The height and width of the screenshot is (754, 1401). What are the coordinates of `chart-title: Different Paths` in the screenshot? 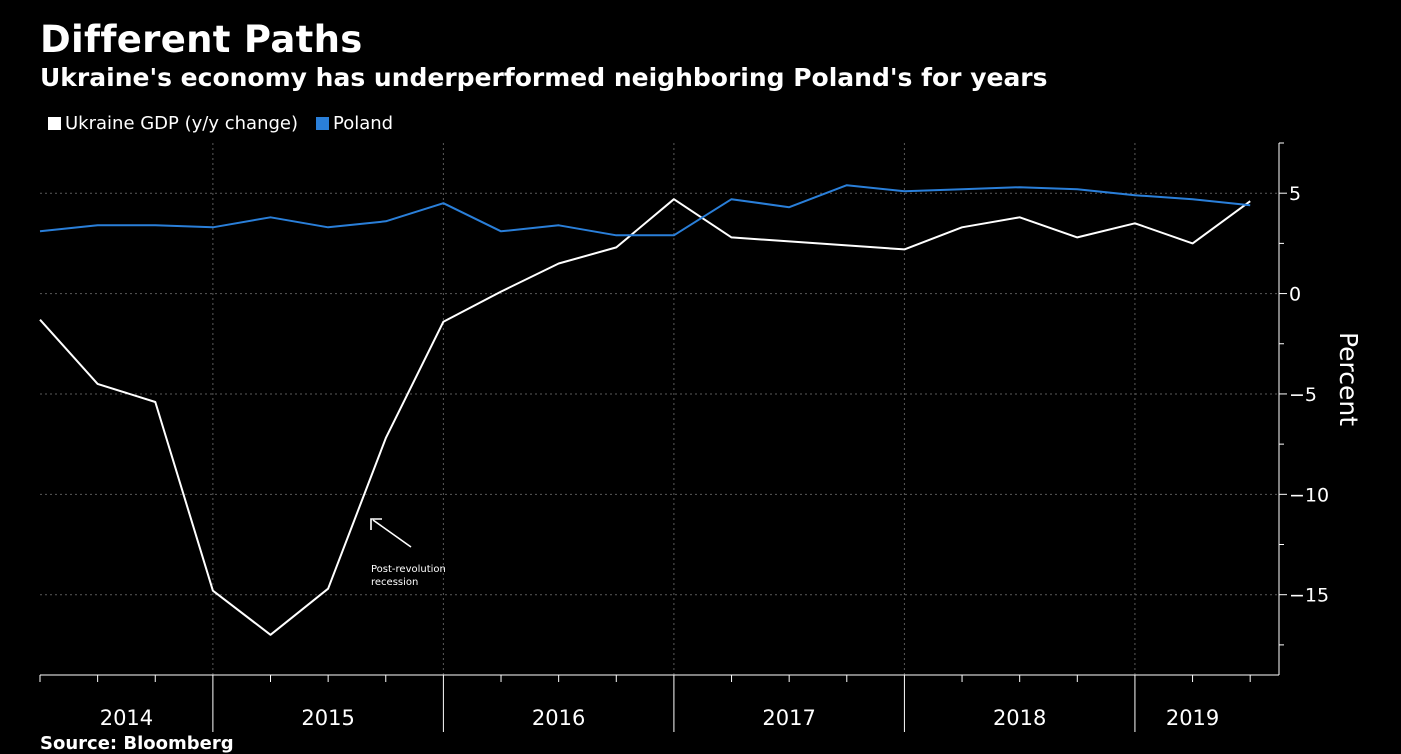 It's located at (201, 39).